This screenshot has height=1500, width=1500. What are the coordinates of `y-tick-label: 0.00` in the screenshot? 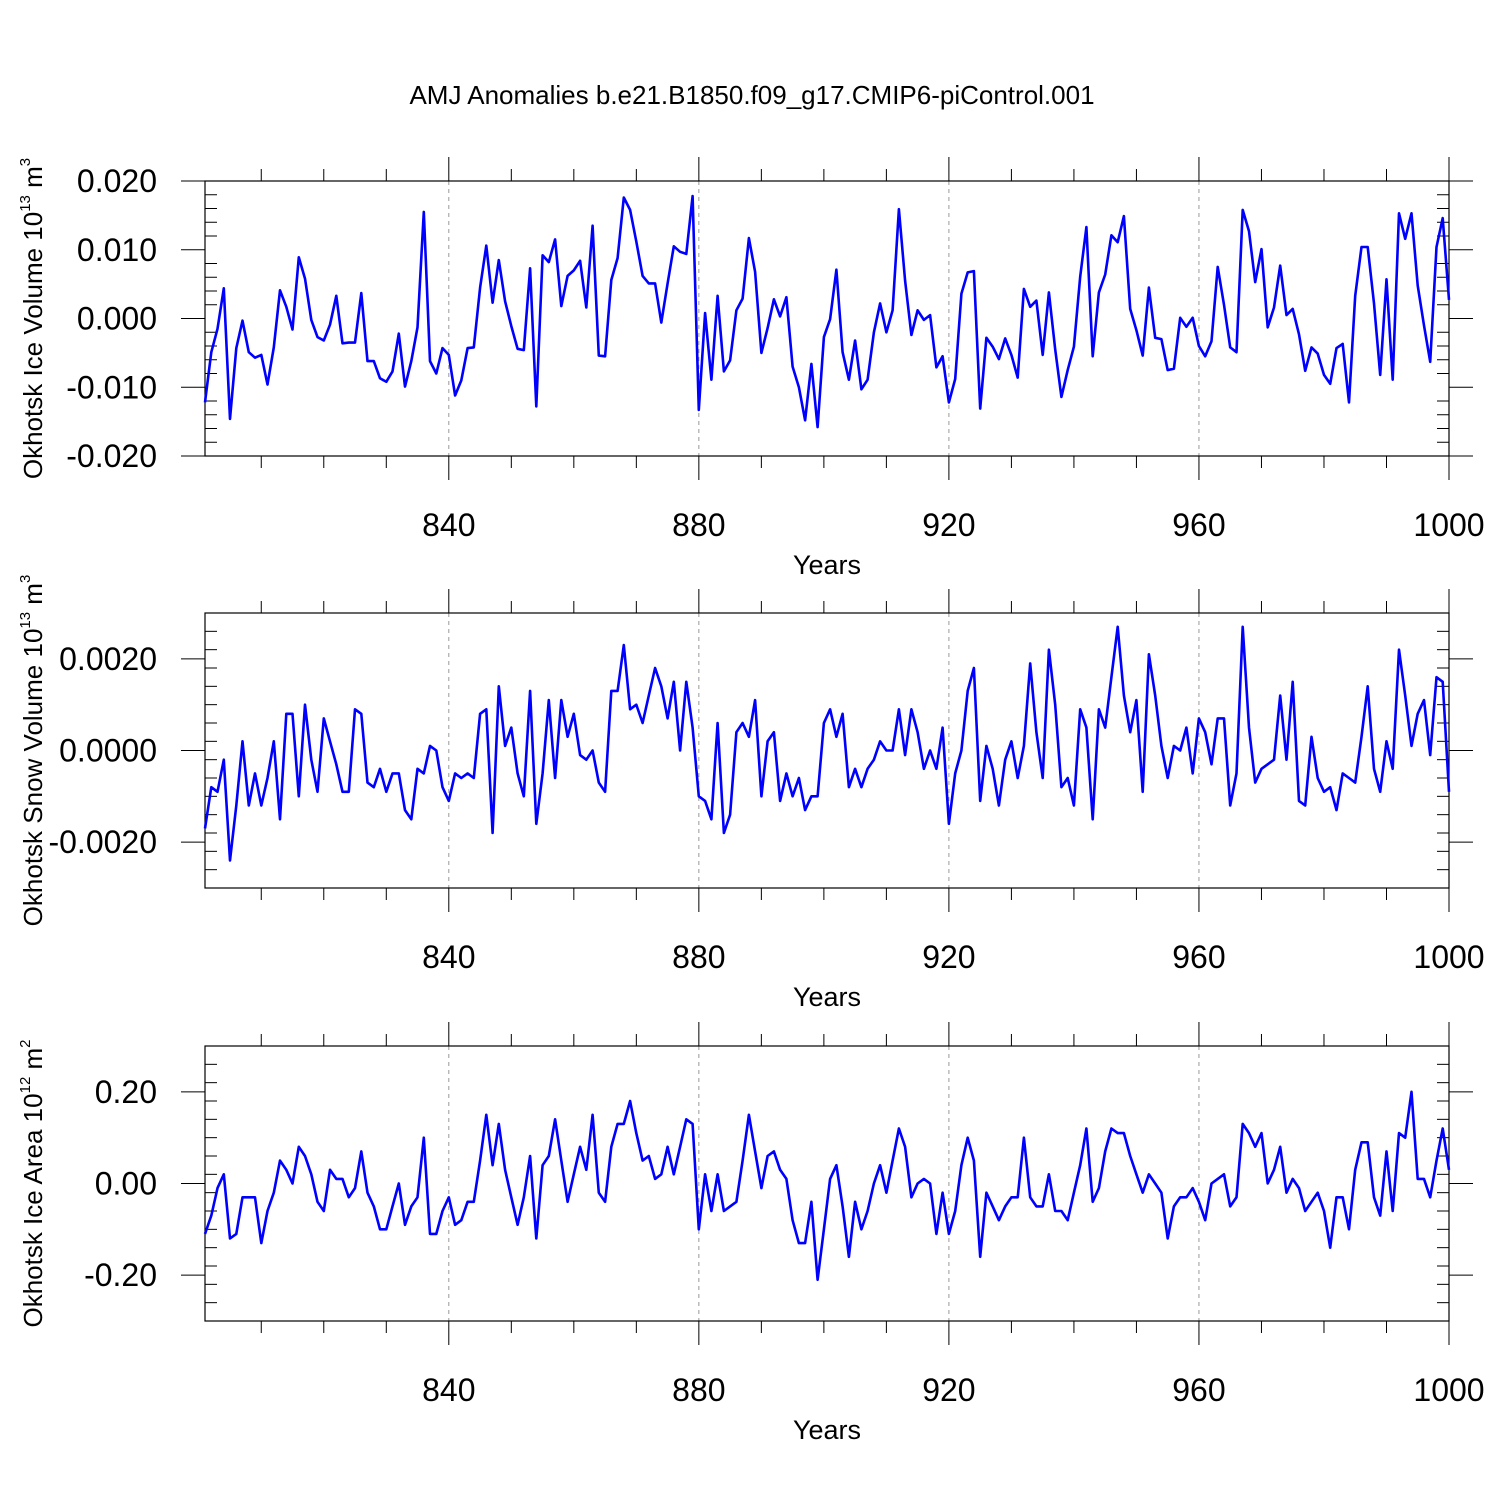 It's located at (126, 1184).